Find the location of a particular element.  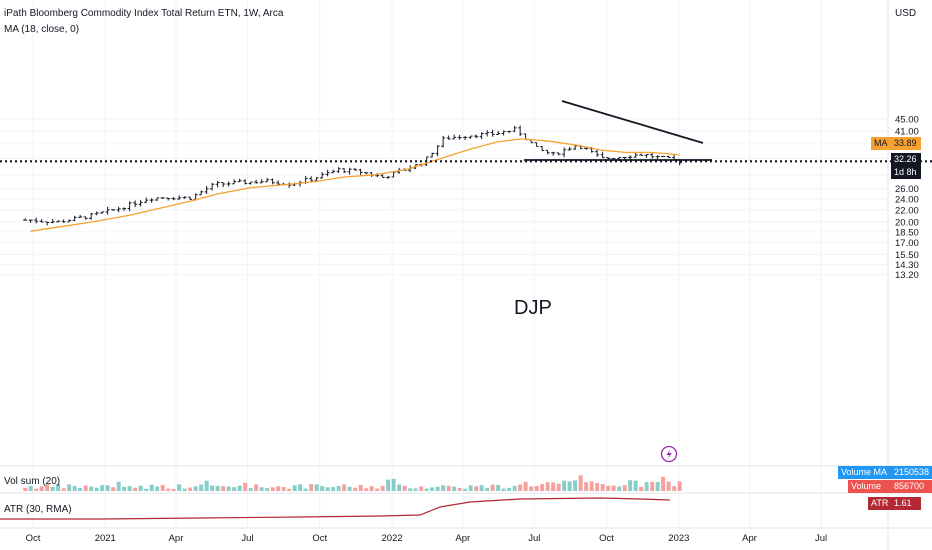

time-axis: Oct 2021 Apr Jul Oct 2022 Apr Jul Oct 2023 Apr Jul is located at coordinates (427, 538).